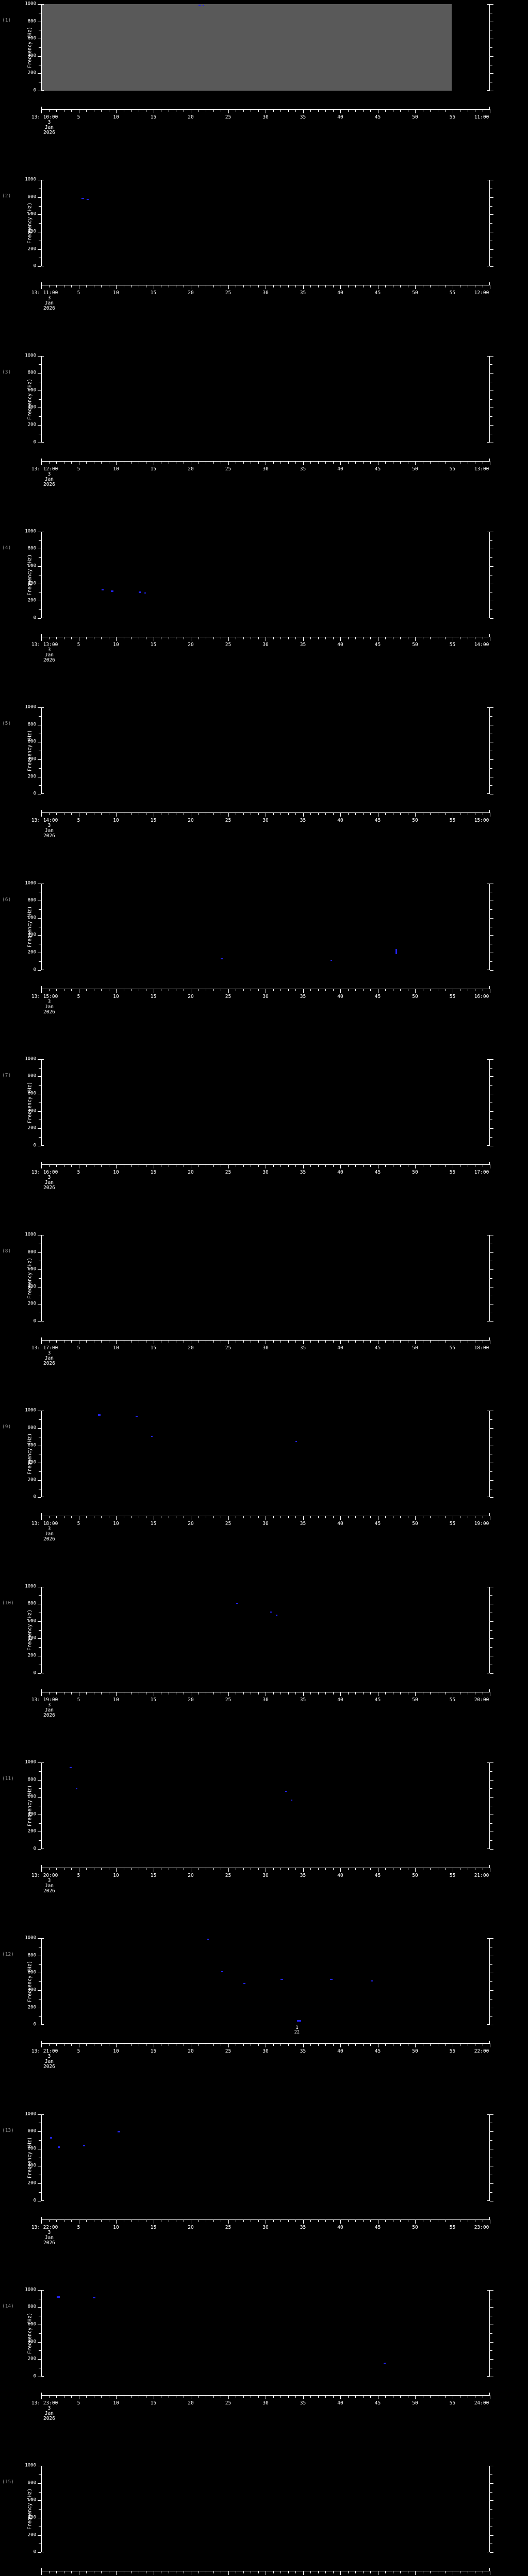  What do you see at coordinates (247, 2333) in the screenshot?
I see `plot-box: 1000 800 600 400 200 0 Frequency (Hz) (14)` at bounding box center [247, 2333].